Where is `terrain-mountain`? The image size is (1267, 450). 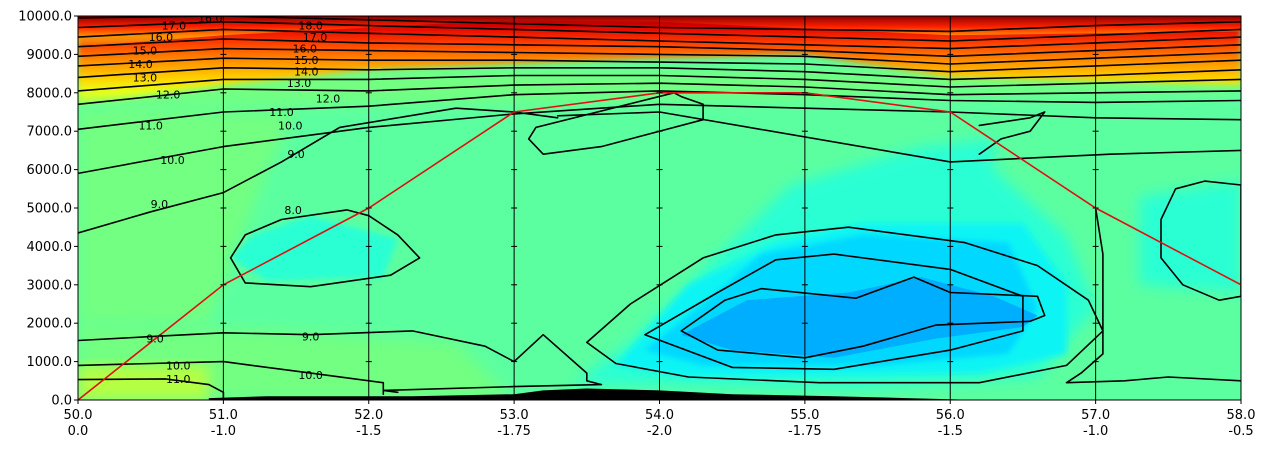
terrain-mountain is located at coordinates (594, 394).